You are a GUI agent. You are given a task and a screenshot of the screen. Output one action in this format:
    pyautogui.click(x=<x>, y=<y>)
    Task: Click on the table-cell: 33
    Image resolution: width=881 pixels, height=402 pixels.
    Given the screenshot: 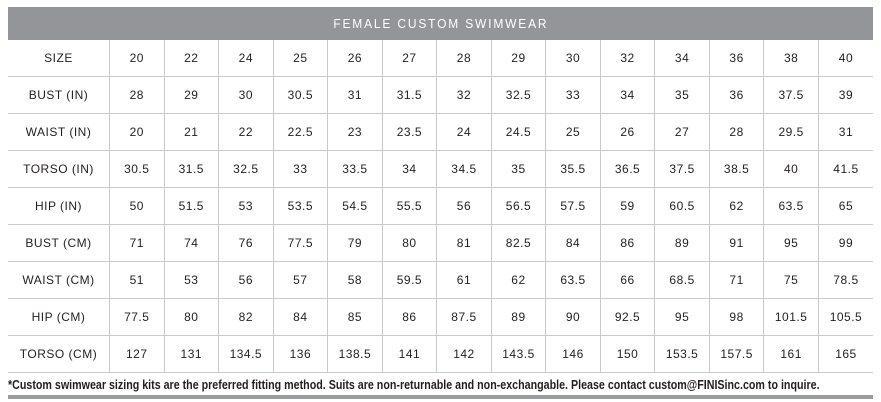 What is the action you would take?
    pyautogui.click(x=573, y=95)
    